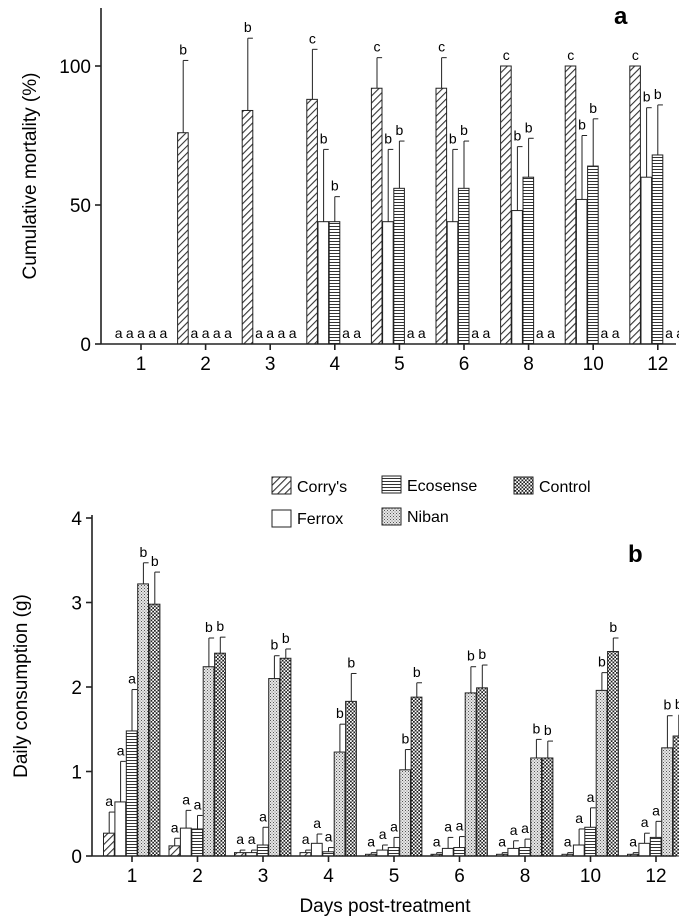 The image size is (679, 921). What do you see at coordinates (391, 516) in the screenshot?
I see `legend-swatch-niban` at bounding box center [391, 516].